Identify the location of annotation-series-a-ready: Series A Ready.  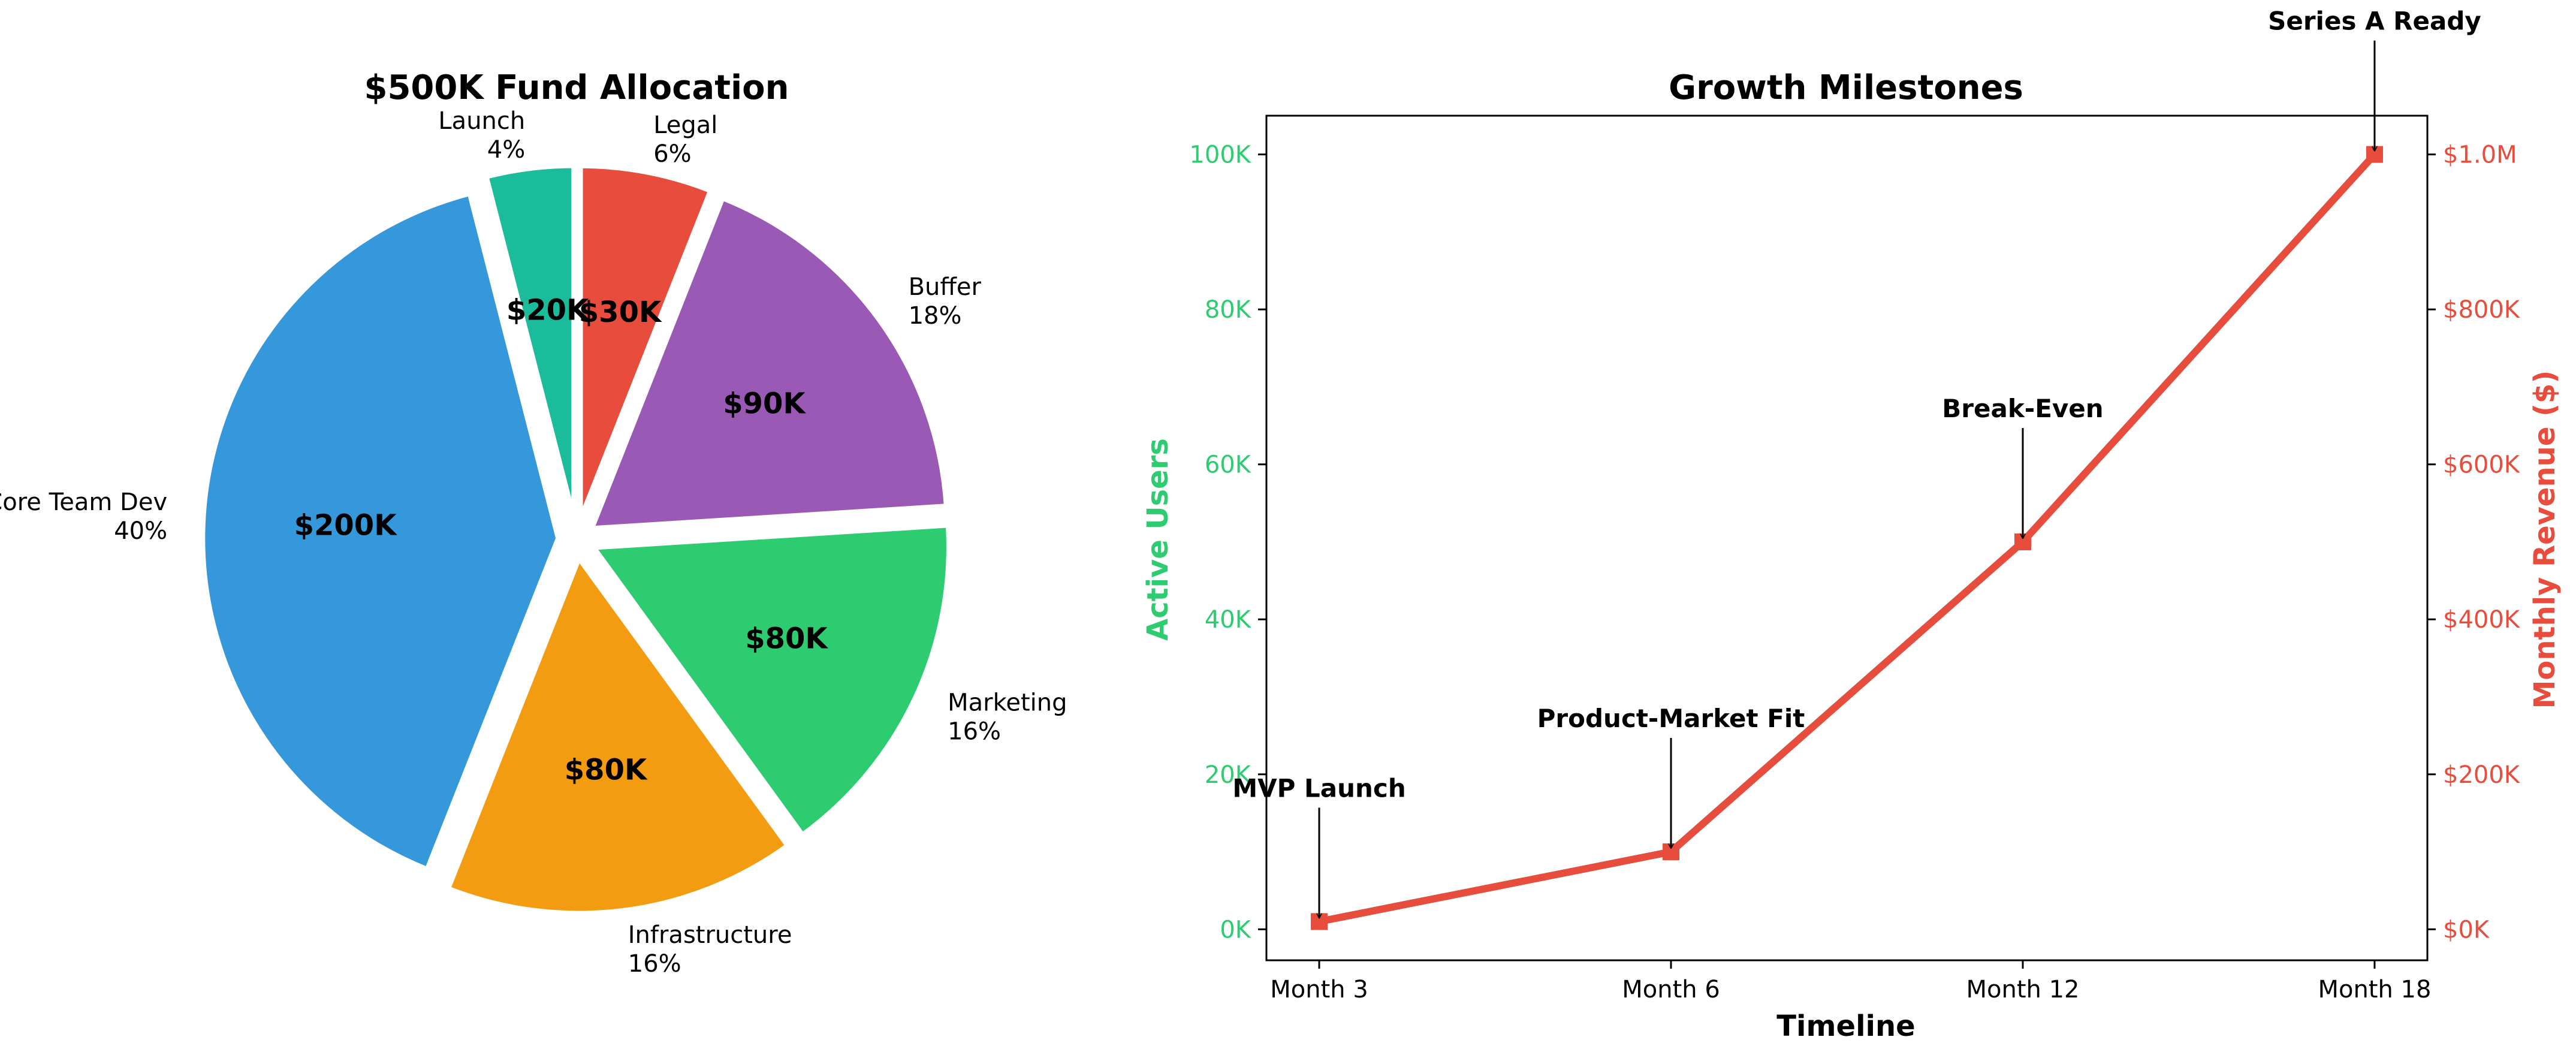
(2374, 21).